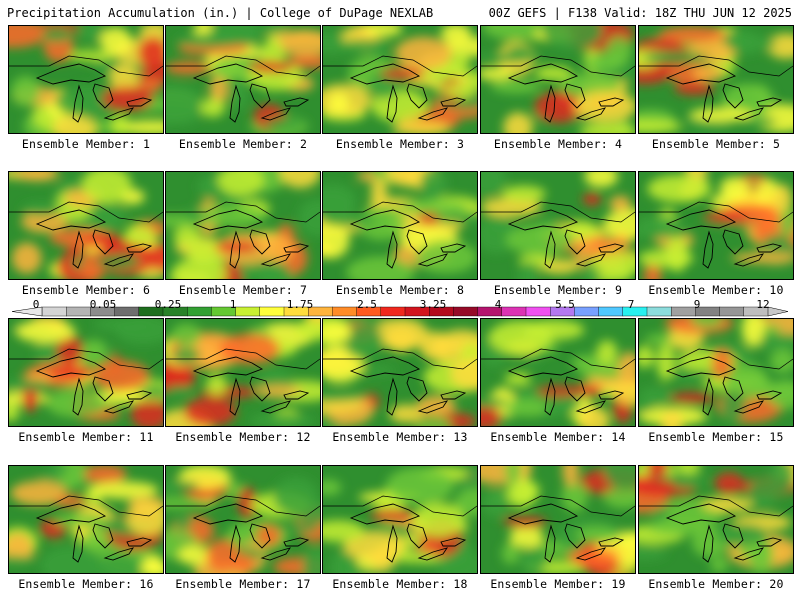  Describe the element at coordinates (400, 144) in the screenshot. I see `ensemble-member-label: Ensemble Member: 3` at that location.